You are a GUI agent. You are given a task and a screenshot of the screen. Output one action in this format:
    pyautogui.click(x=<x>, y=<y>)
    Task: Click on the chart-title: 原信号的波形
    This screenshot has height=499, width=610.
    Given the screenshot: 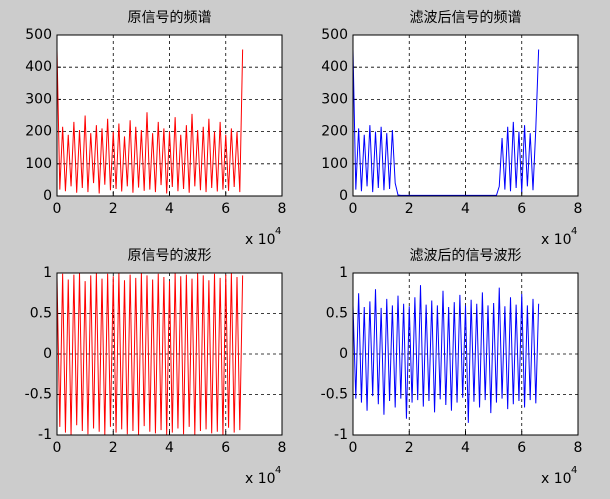 What is the action you would take?
    pyautogui.click(x=170, y=256)
    